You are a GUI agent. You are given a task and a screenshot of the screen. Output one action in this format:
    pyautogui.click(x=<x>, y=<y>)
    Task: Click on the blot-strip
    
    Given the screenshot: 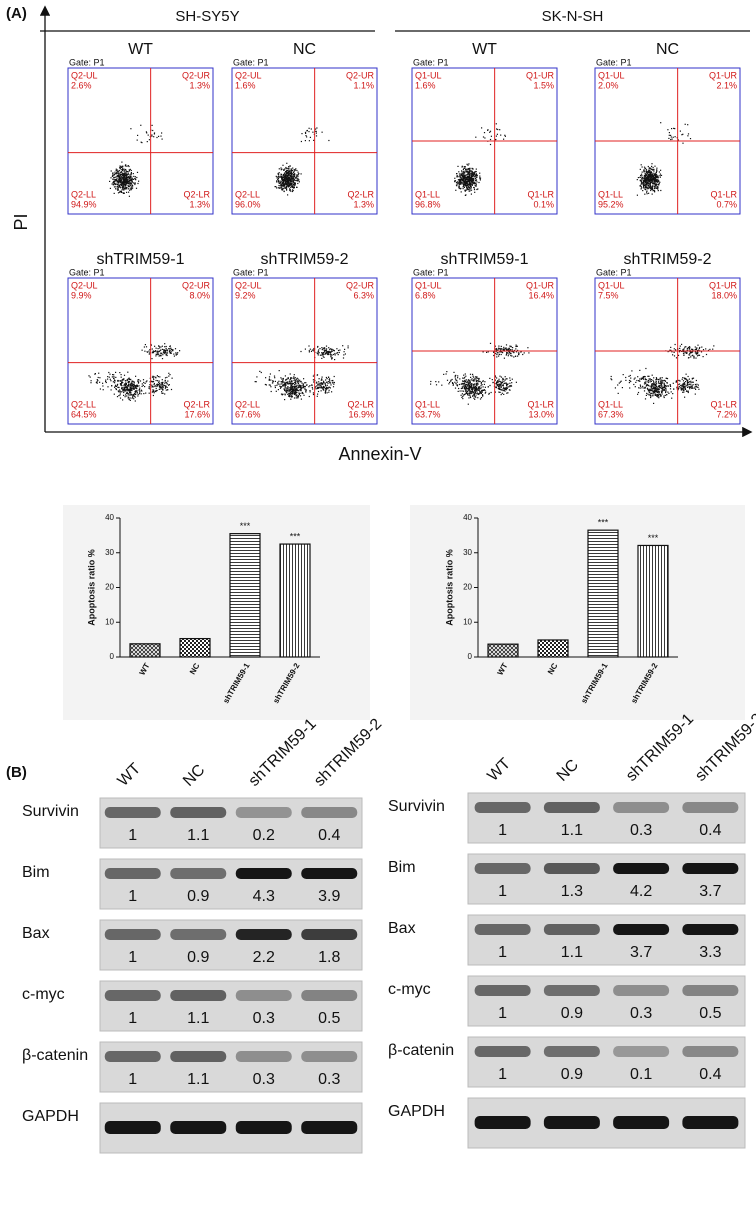 What is the action you would take?
    pyautogui.click(x=231, y=884)
    